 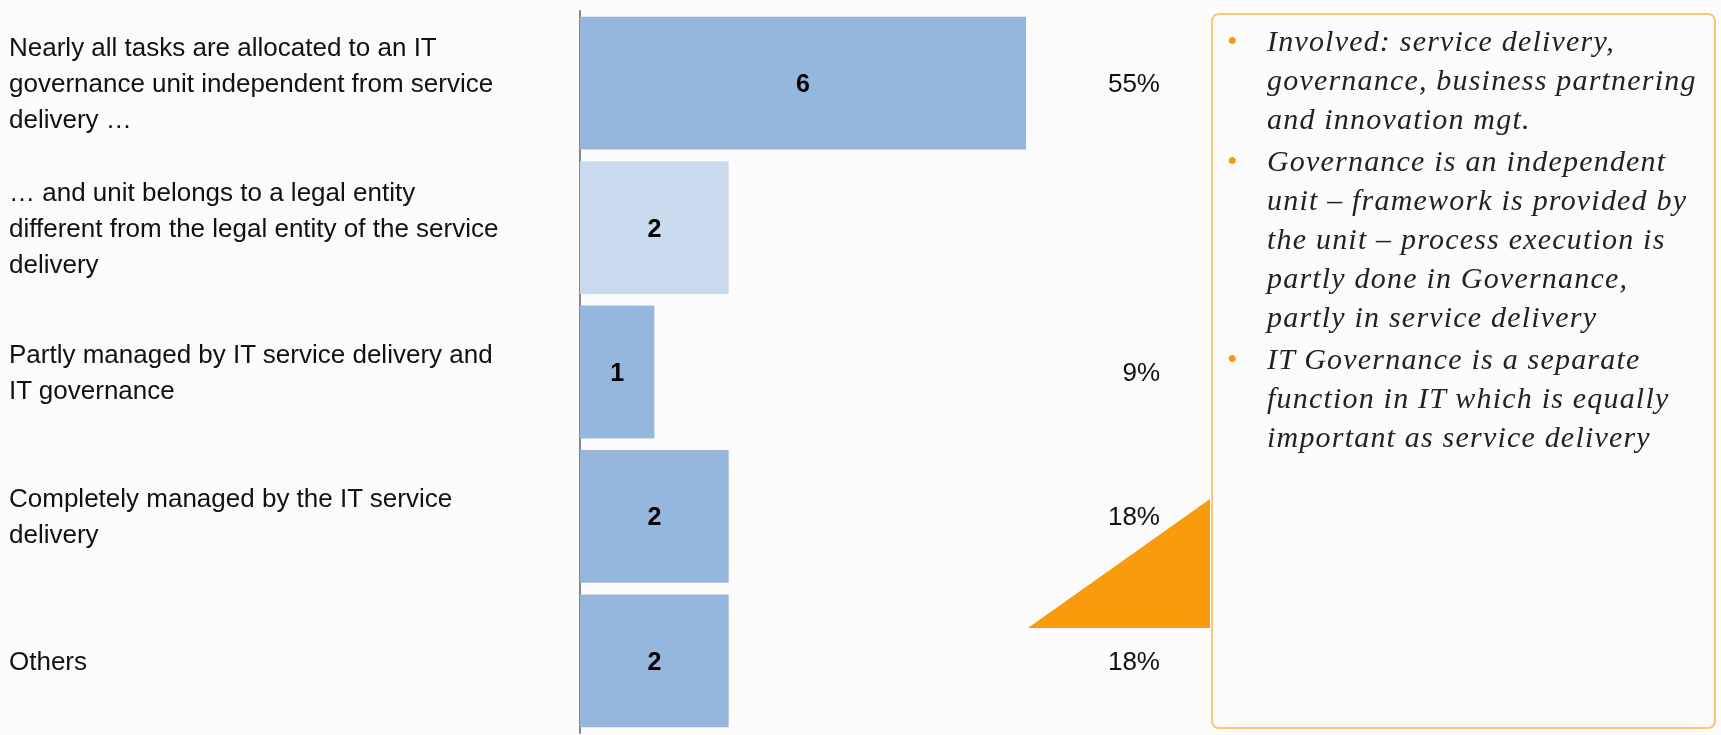 I want to click on data-label: 1, so click(x=617, y=372).